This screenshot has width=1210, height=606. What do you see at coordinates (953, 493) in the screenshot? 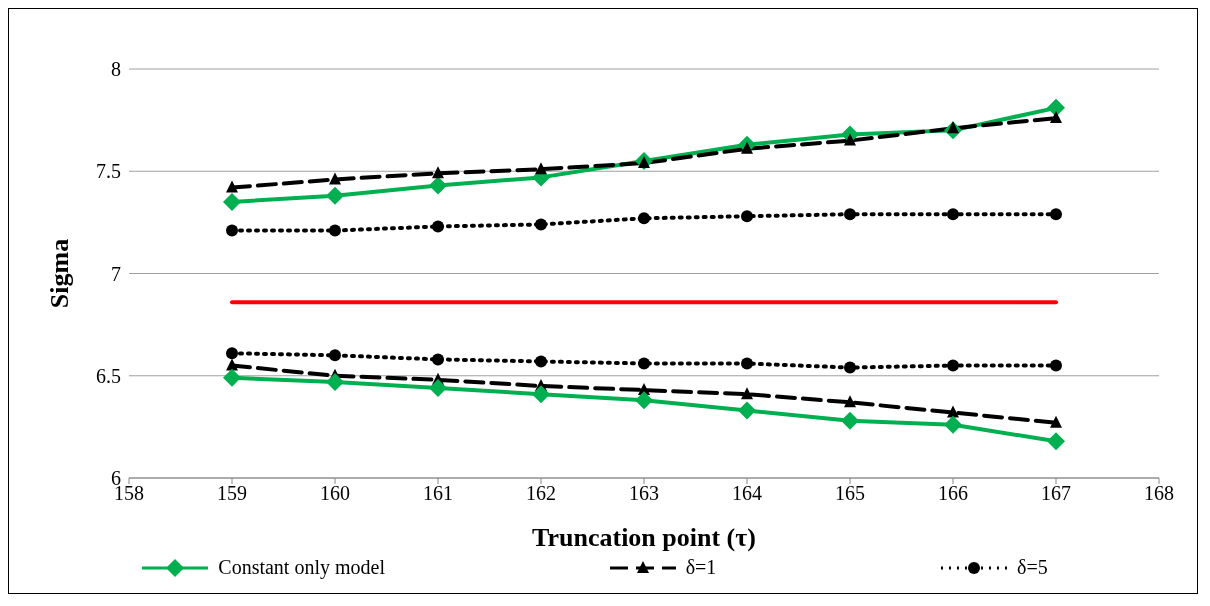
I see `x-tick-label: 166` at bounding box center [953, 493].